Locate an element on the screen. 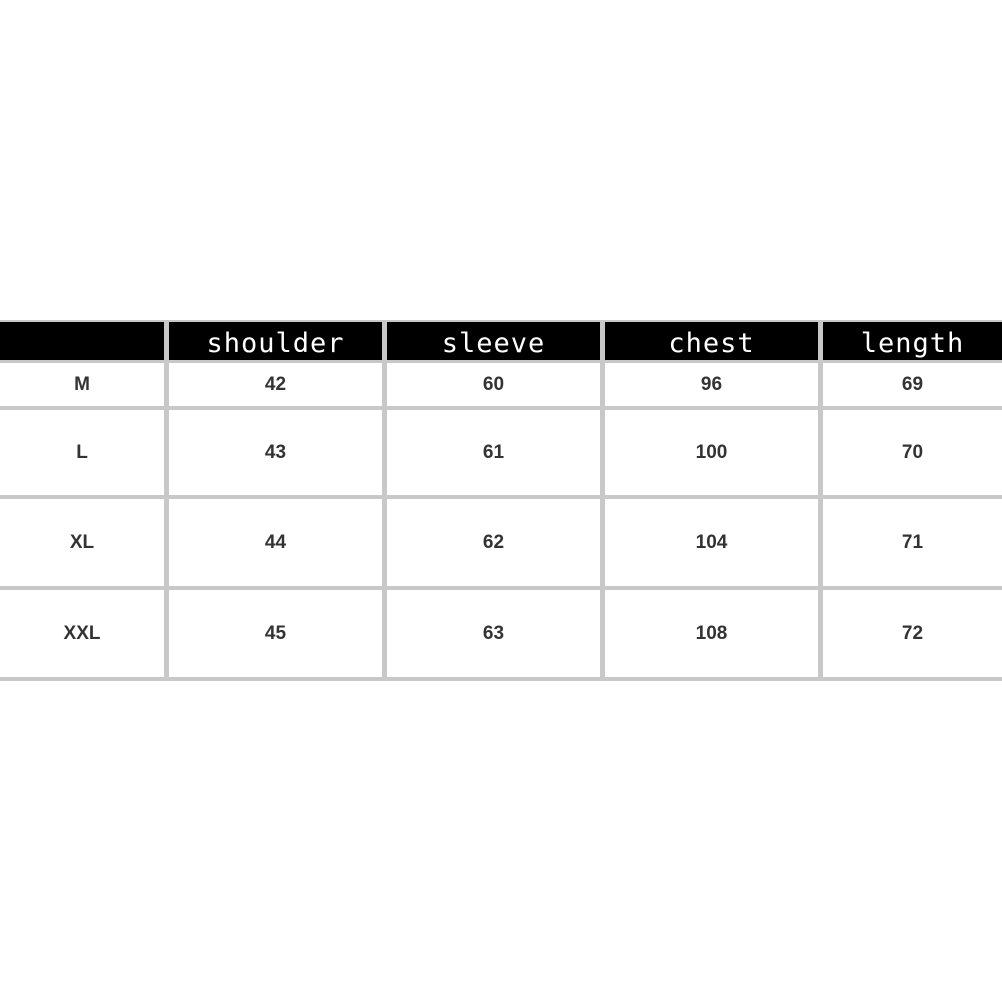 The height and width of the screenshot is (1002, 1002). header-cell: shoulder is located at coordinates (275, 341).